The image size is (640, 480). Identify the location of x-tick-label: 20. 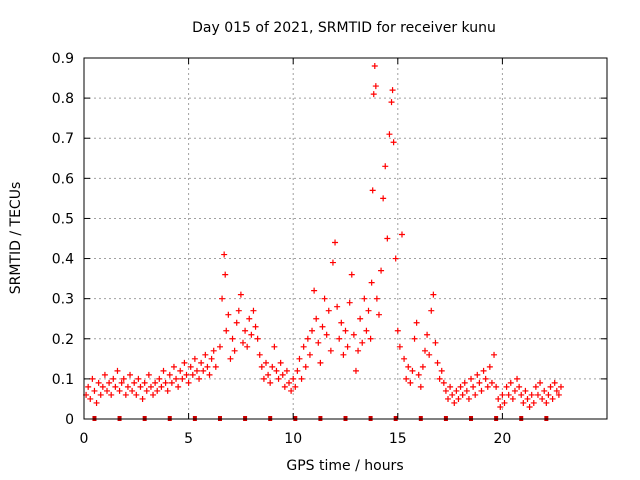
(502, 439).